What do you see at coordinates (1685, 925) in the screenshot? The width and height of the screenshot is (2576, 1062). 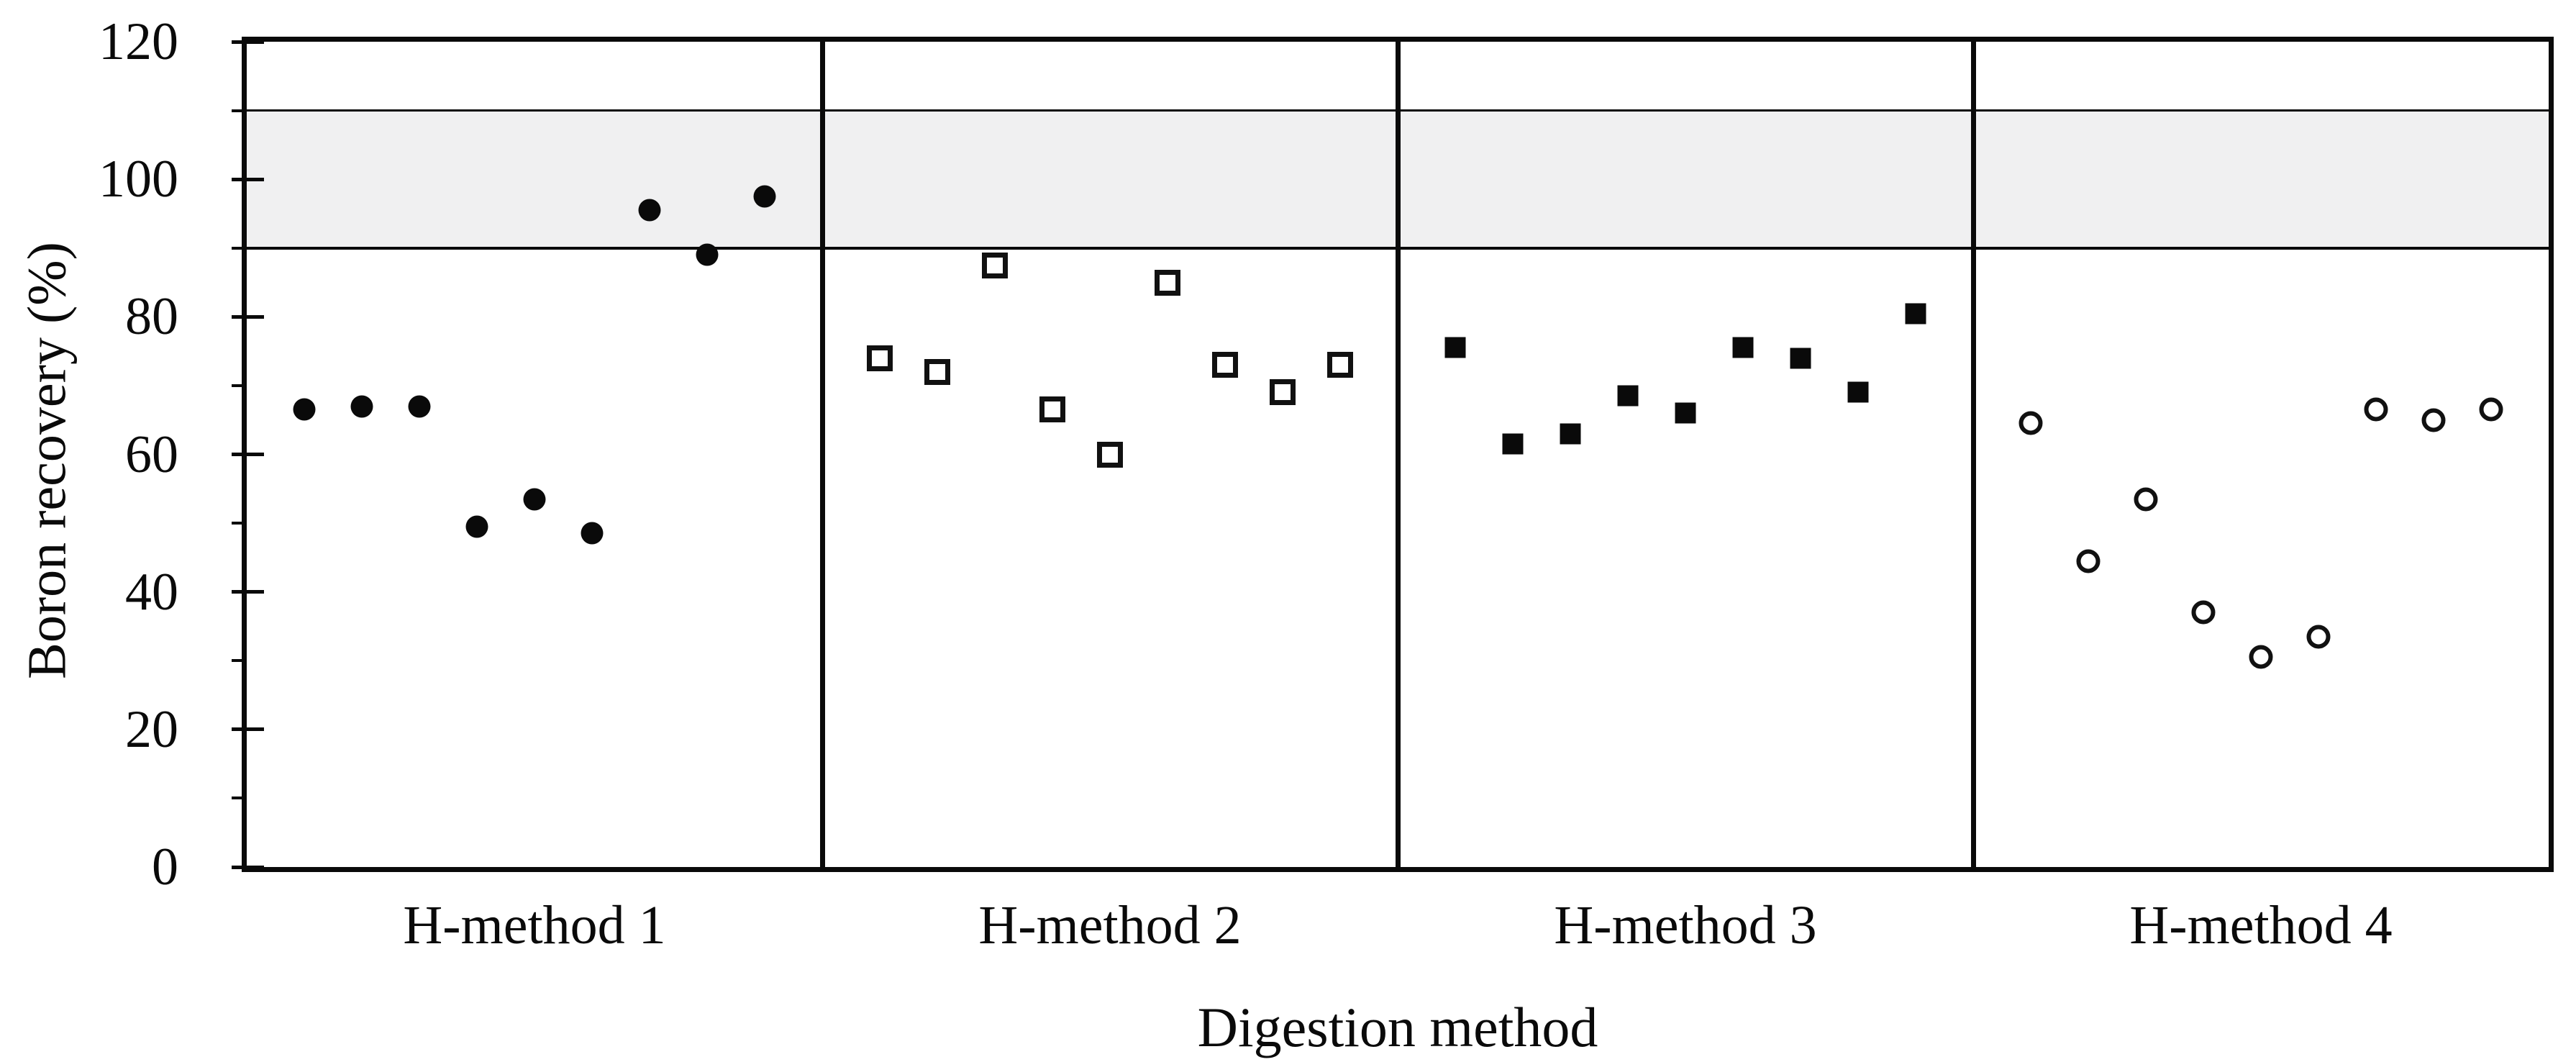 I see `category-label-3: H-method 3` at bounding box center [1685, 925].